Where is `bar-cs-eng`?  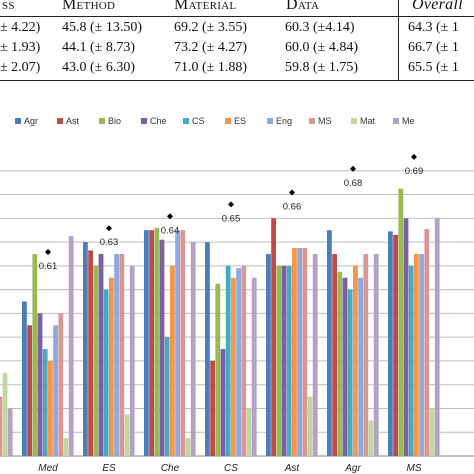 bar-cs-eng is located at coordinates (238, 362).